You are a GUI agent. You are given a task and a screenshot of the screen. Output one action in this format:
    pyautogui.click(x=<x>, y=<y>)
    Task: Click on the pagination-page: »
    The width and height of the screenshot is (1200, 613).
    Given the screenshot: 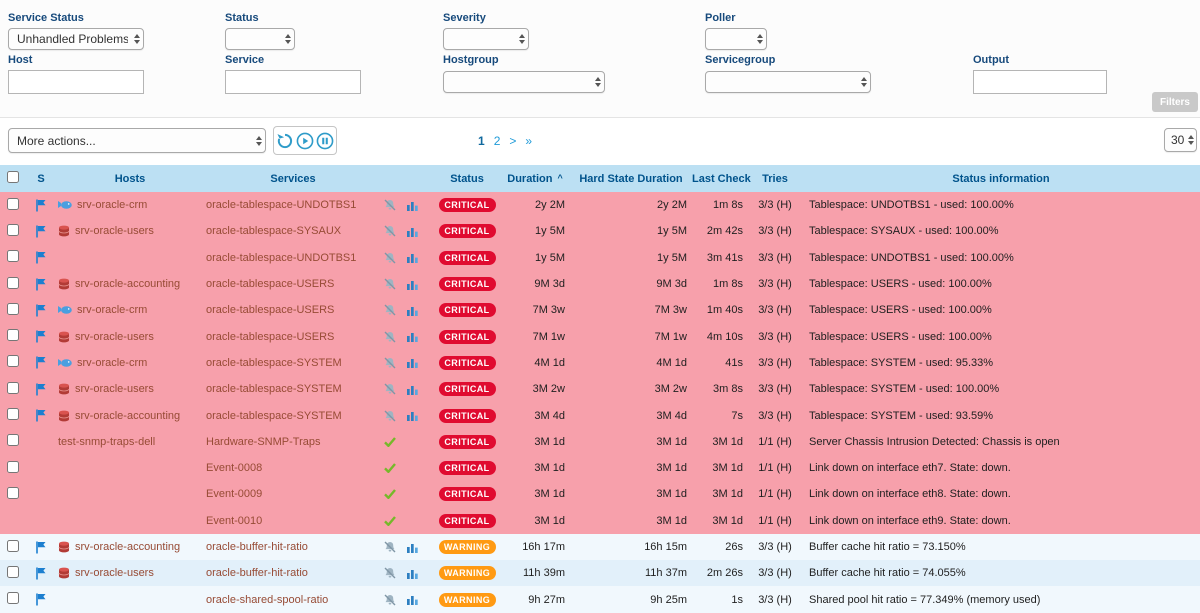 What is the action you would take?
    pyautogui.click(x=529, y=141)
    